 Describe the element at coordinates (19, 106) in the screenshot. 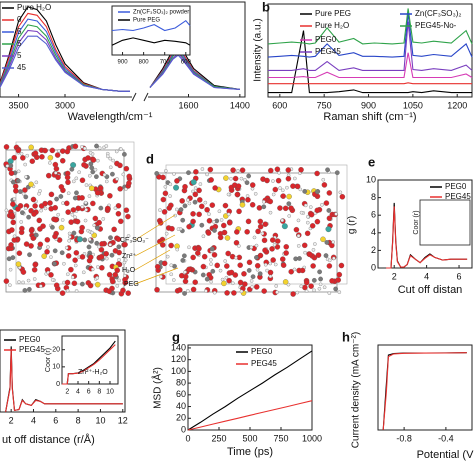

I see `x-tick-label: 3500` at that location.